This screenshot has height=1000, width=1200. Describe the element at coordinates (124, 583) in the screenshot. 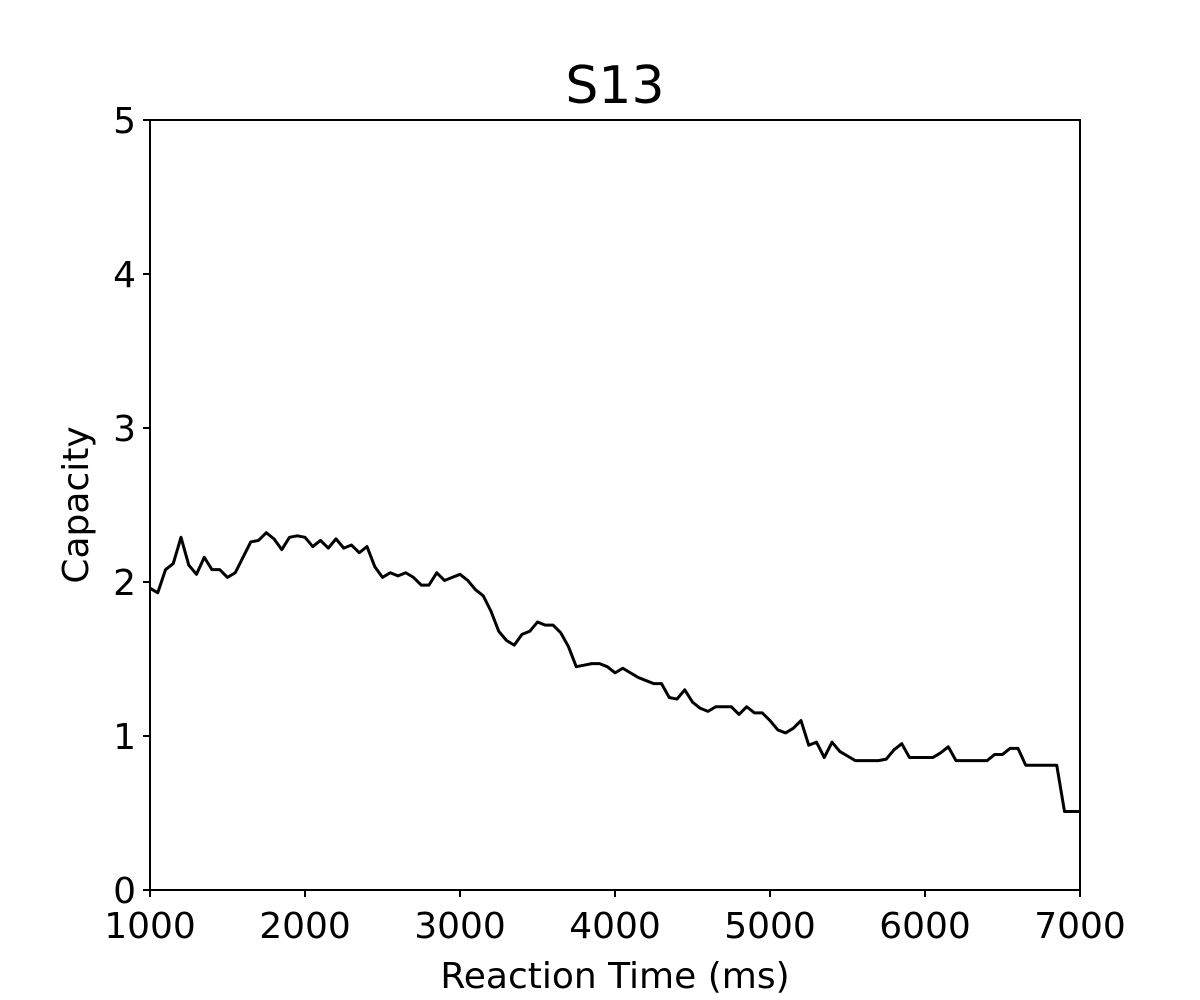

I see `y-tick-label: 2` at that location.